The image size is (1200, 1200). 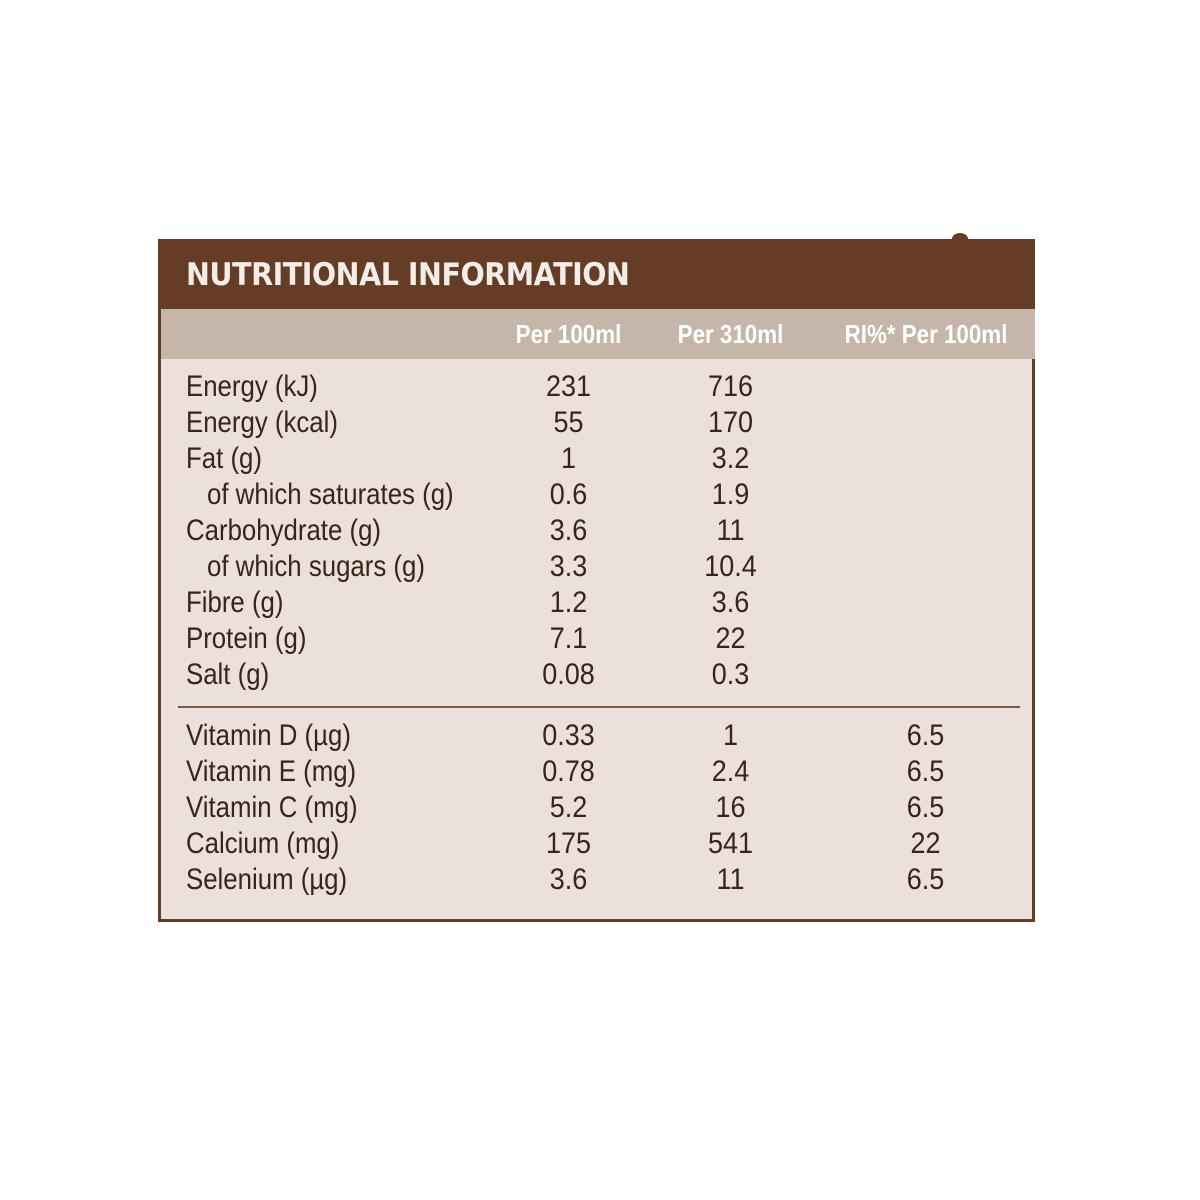 I want to click on table-row: Vitamin E (mg) 0.78 2.4 6.5, so click(x=598, y=772).